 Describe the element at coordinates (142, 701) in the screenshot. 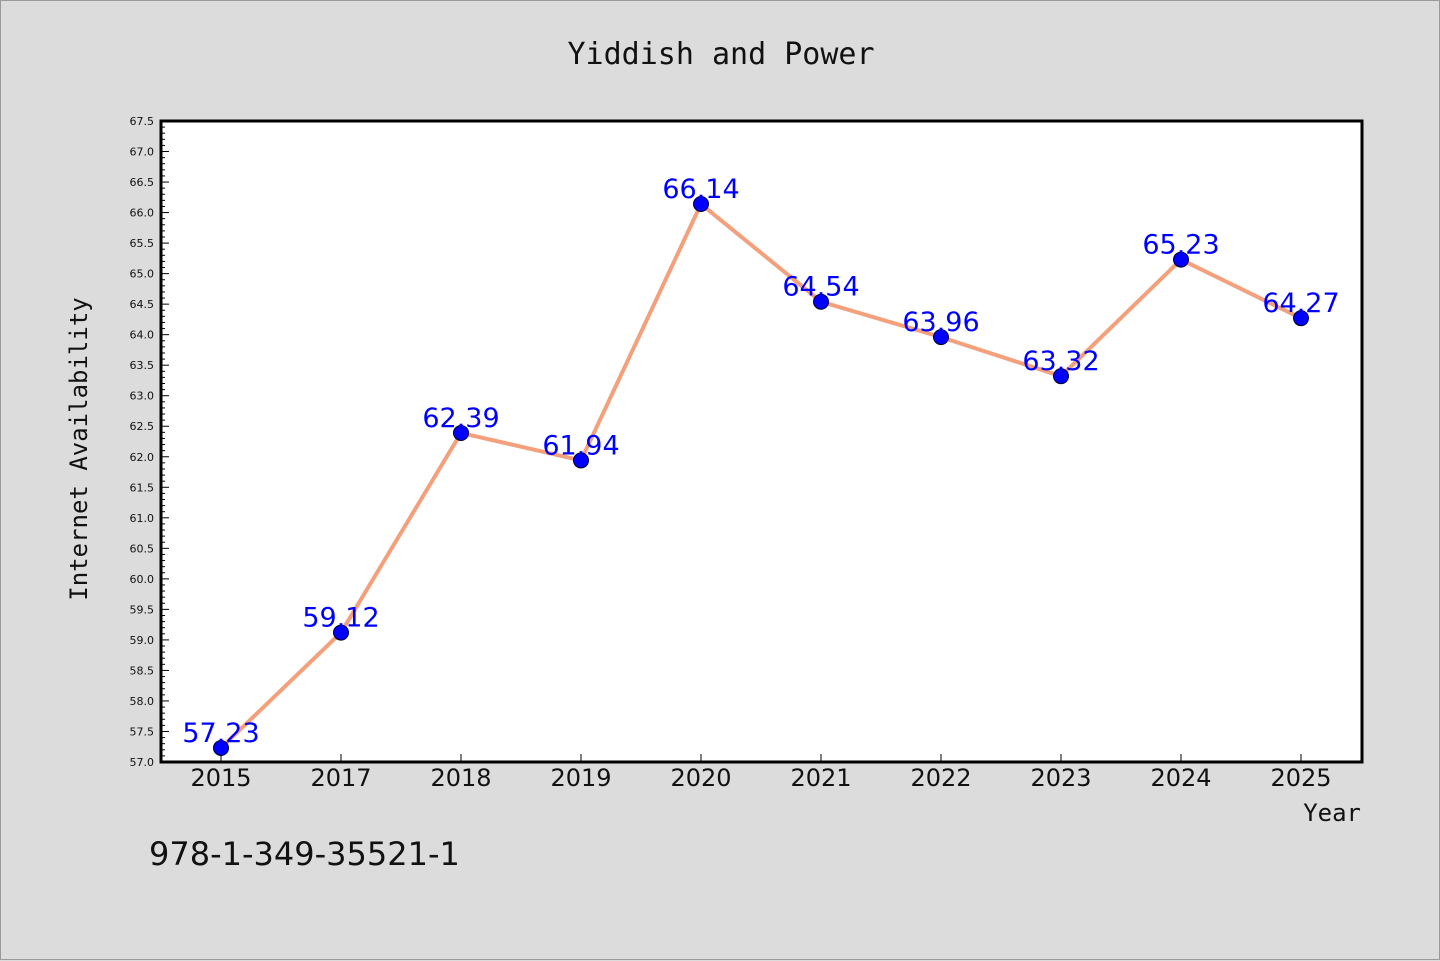

I see `y-tick-label: 58.0` at that location.